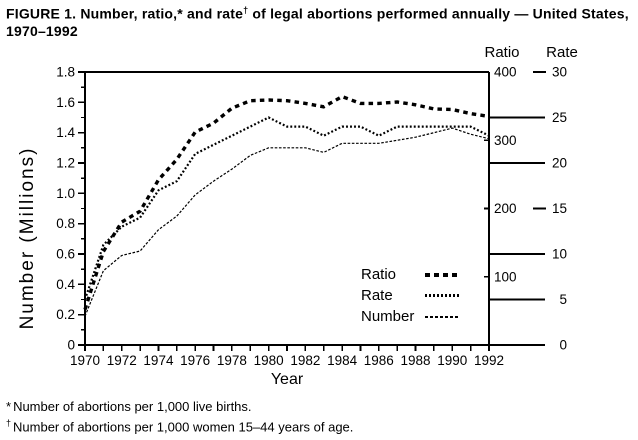 This screenshot has width=638, height=440. Describe the element at coordinates (442, 274) in the screenshot. I see `ratio-line-sample-icon` at that location.